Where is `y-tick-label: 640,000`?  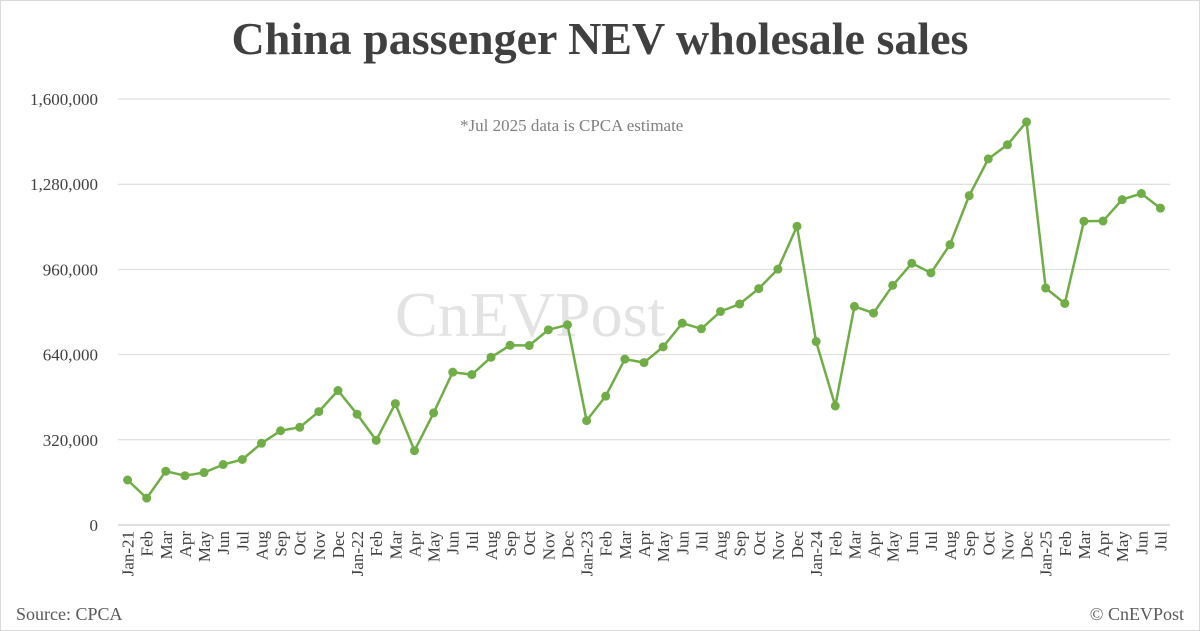 y-tick-label: 640,000 is located at coordinates (70, 355).